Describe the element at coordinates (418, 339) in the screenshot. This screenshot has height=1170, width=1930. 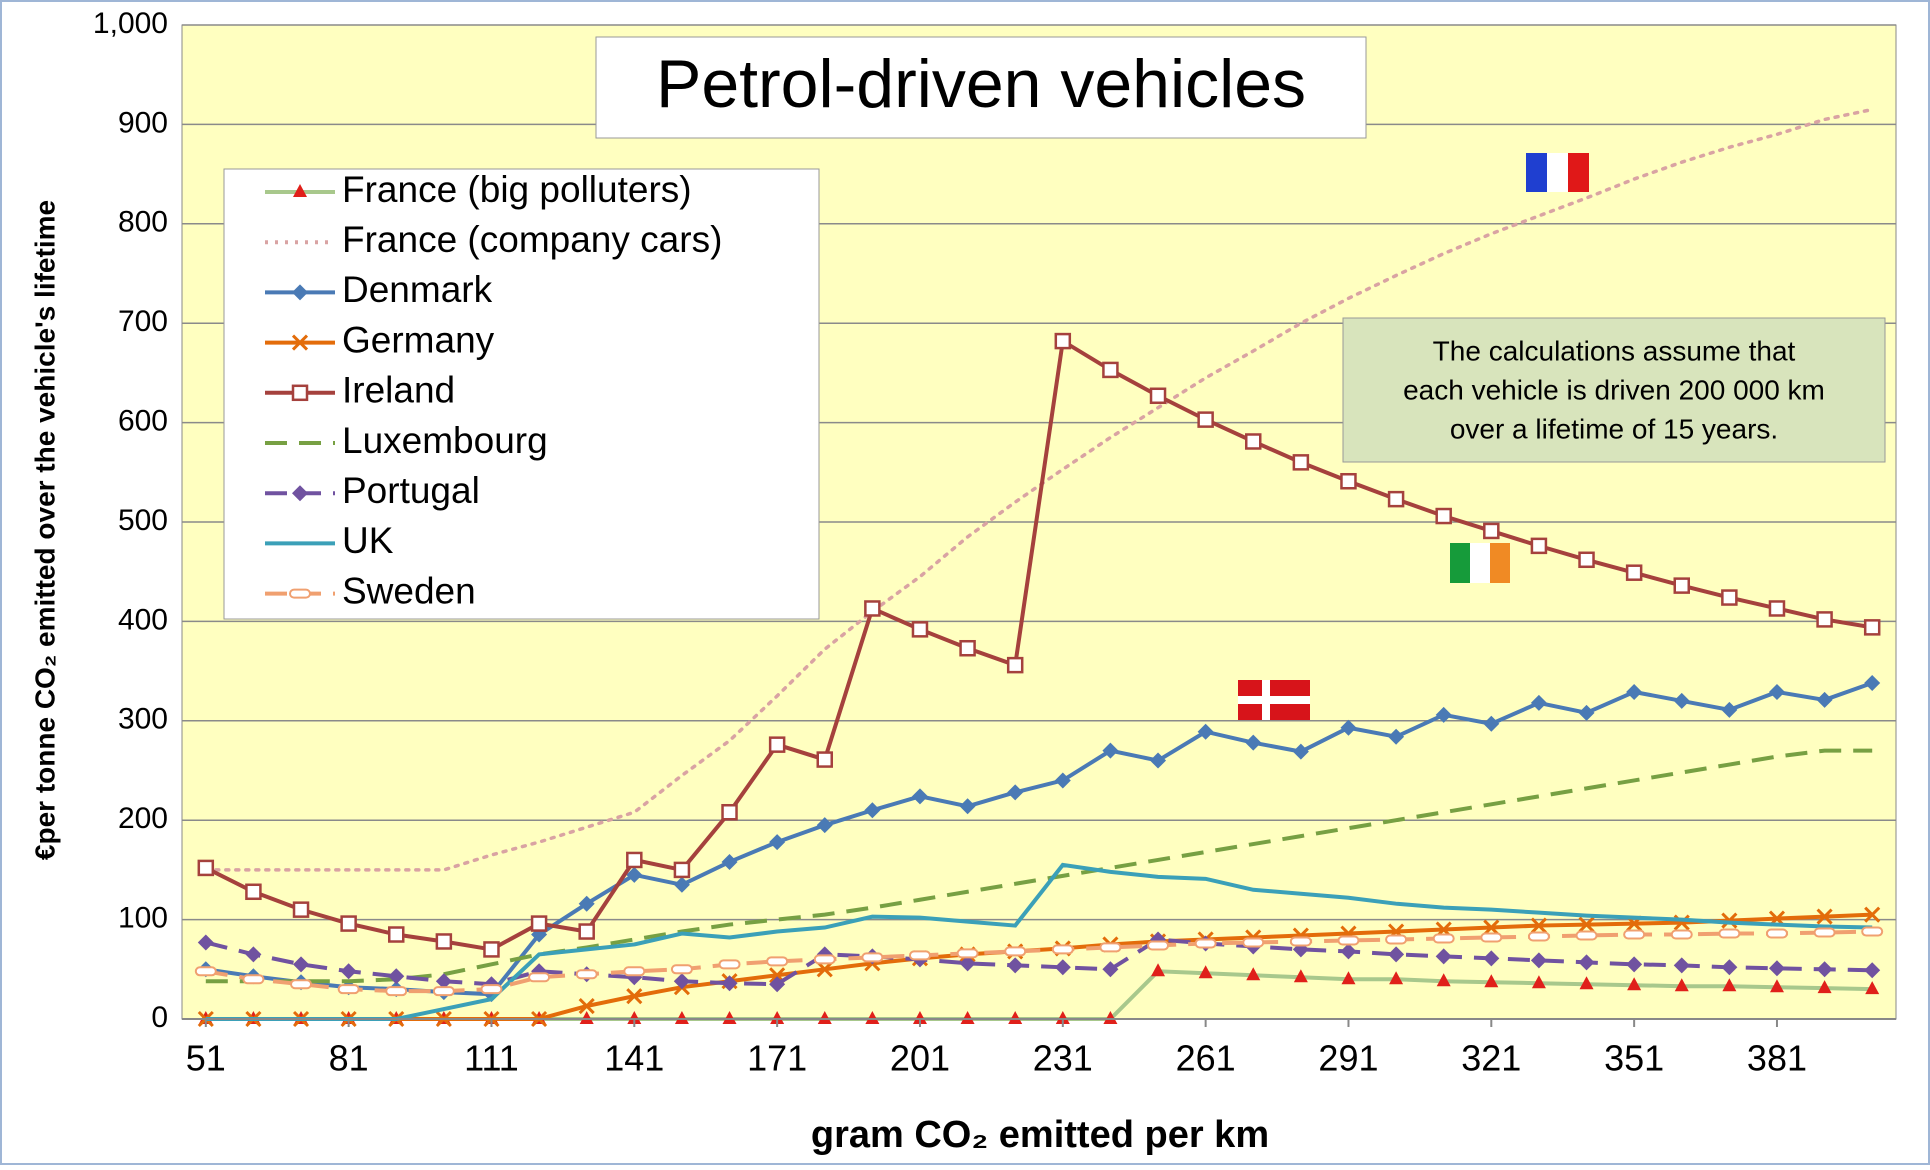
I see `legend-label: Germany` at that location.